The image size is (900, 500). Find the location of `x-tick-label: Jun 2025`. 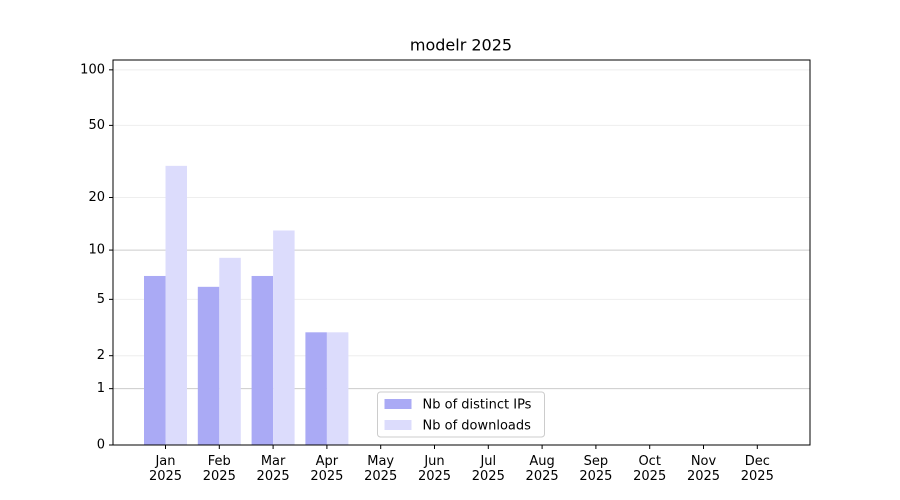

x-tick-label: Jun 2025 is located at coordinates (434, 469).